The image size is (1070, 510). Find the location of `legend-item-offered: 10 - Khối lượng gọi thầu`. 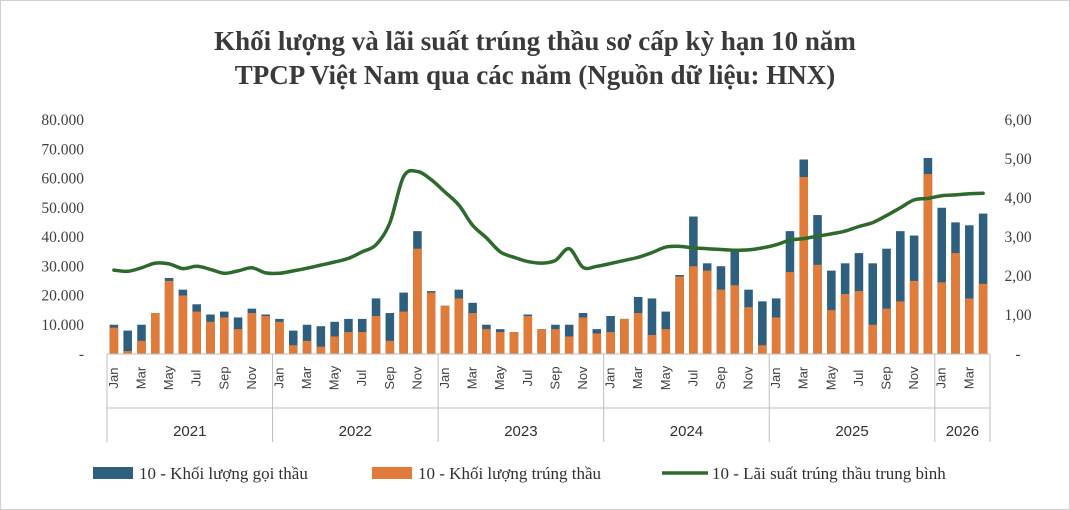

legend-item-offered: 10 - Khối lượng gọi thầu is located at coordinates (200, 473).